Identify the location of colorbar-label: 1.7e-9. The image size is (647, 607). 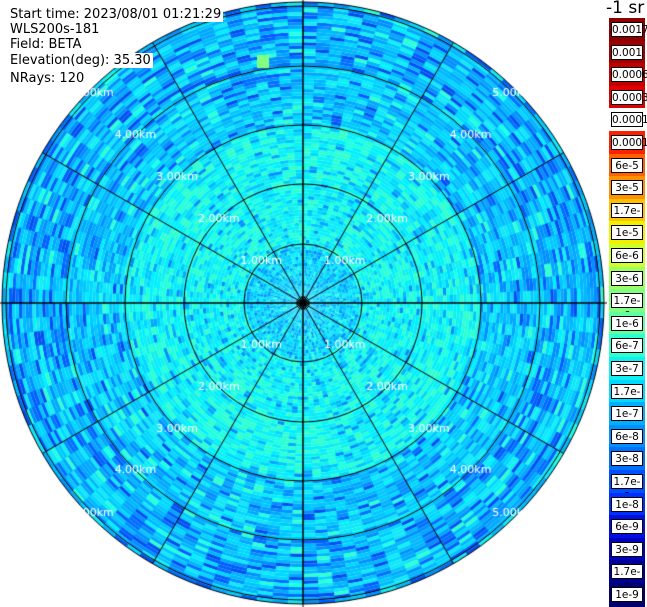
(627, 578).